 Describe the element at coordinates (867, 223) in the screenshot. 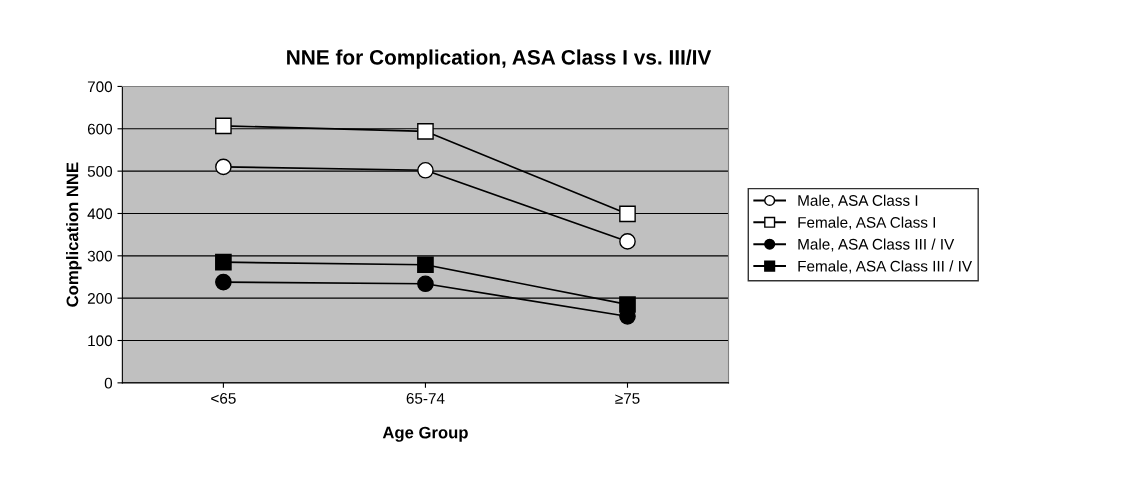

I see `legend-label: Female, ASA Class I` at that location.